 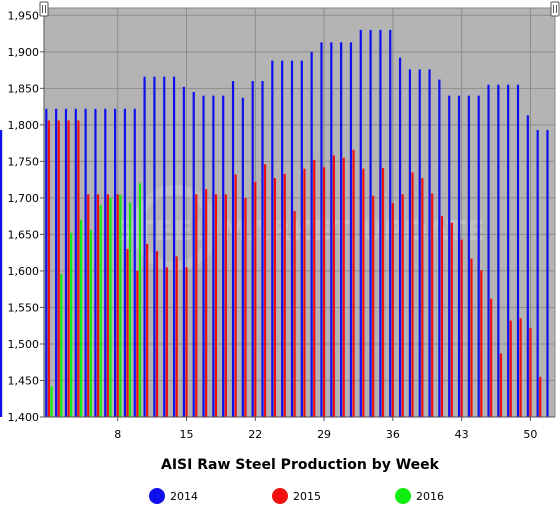 What do you see at coordinates (24, 88) in the screenshot?
I see `y-tick-label: 1,850` at bounding box center [24, 88].